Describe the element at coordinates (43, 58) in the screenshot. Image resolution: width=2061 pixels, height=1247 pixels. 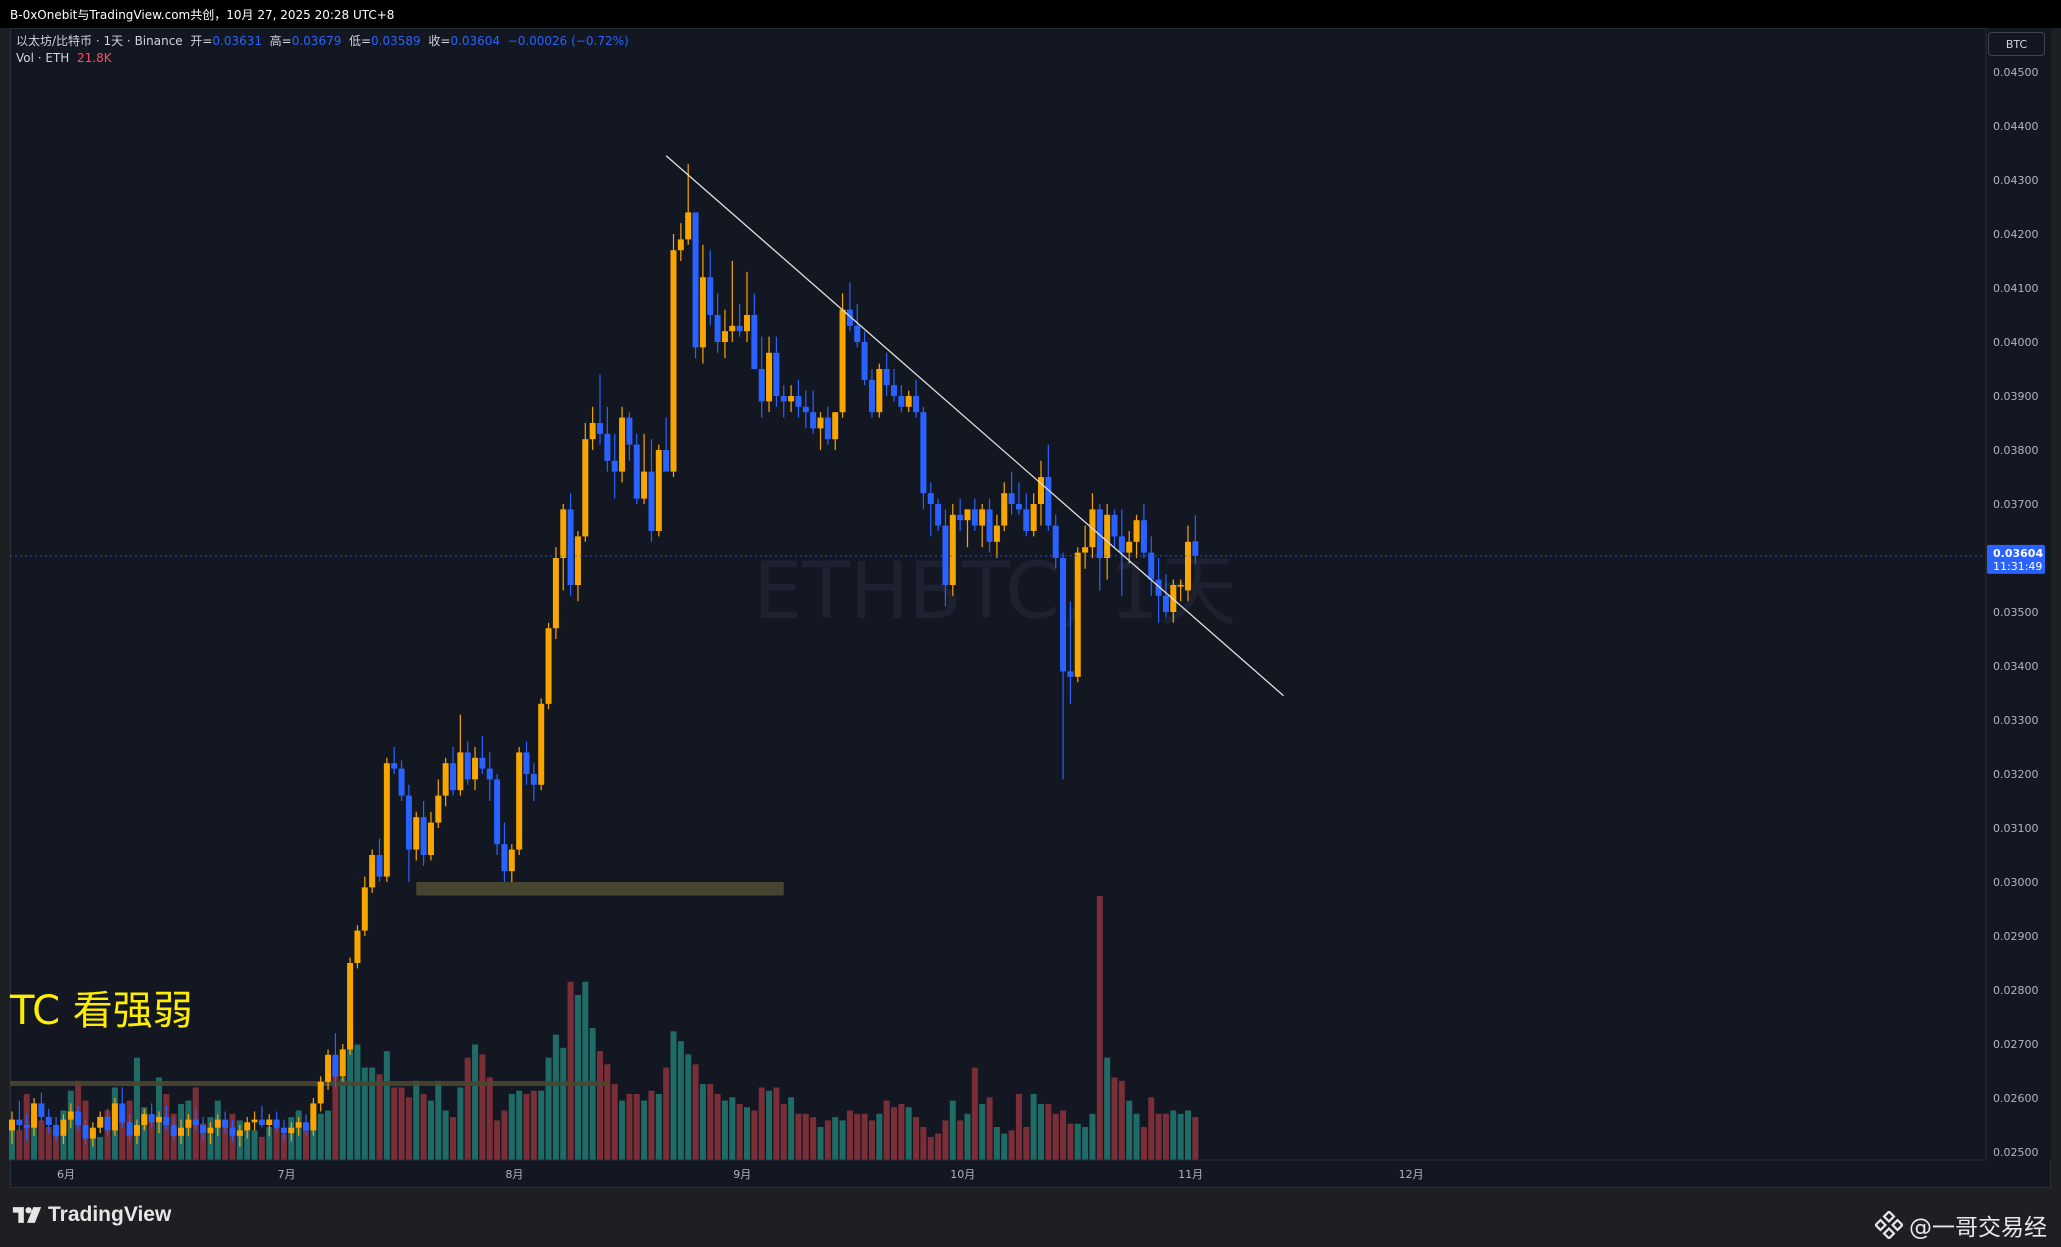
I see `volume-label: Vol · ETH` at that location.